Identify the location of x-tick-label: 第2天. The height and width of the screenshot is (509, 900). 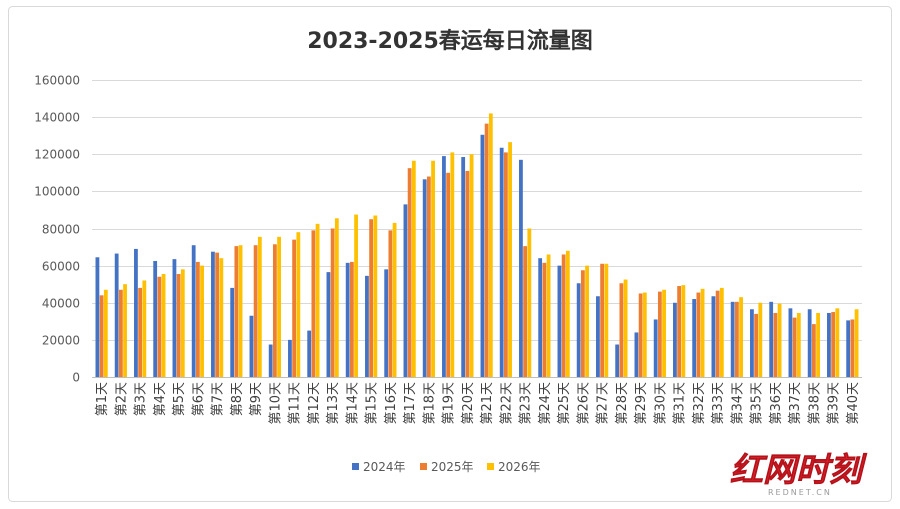
(121, 399).